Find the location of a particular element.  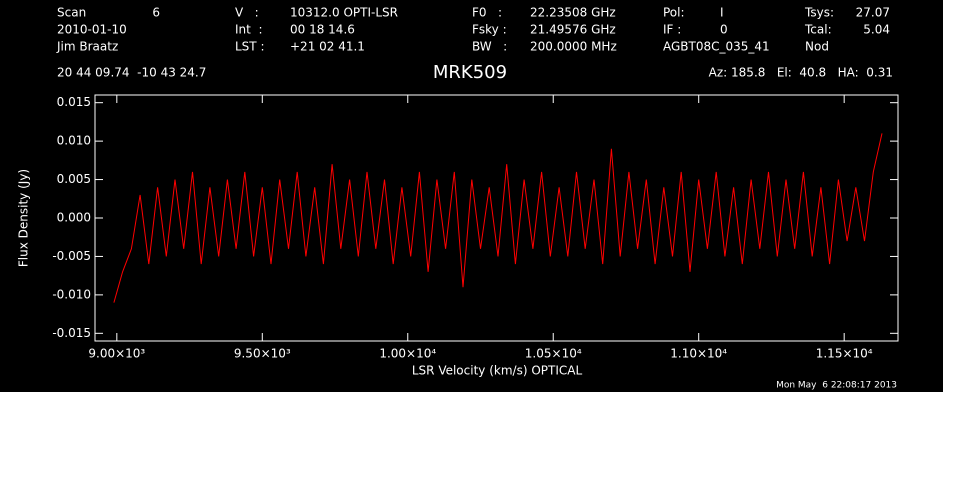

x-tick-label: 1.00×10⁴ is located at coordinates (407, 354).